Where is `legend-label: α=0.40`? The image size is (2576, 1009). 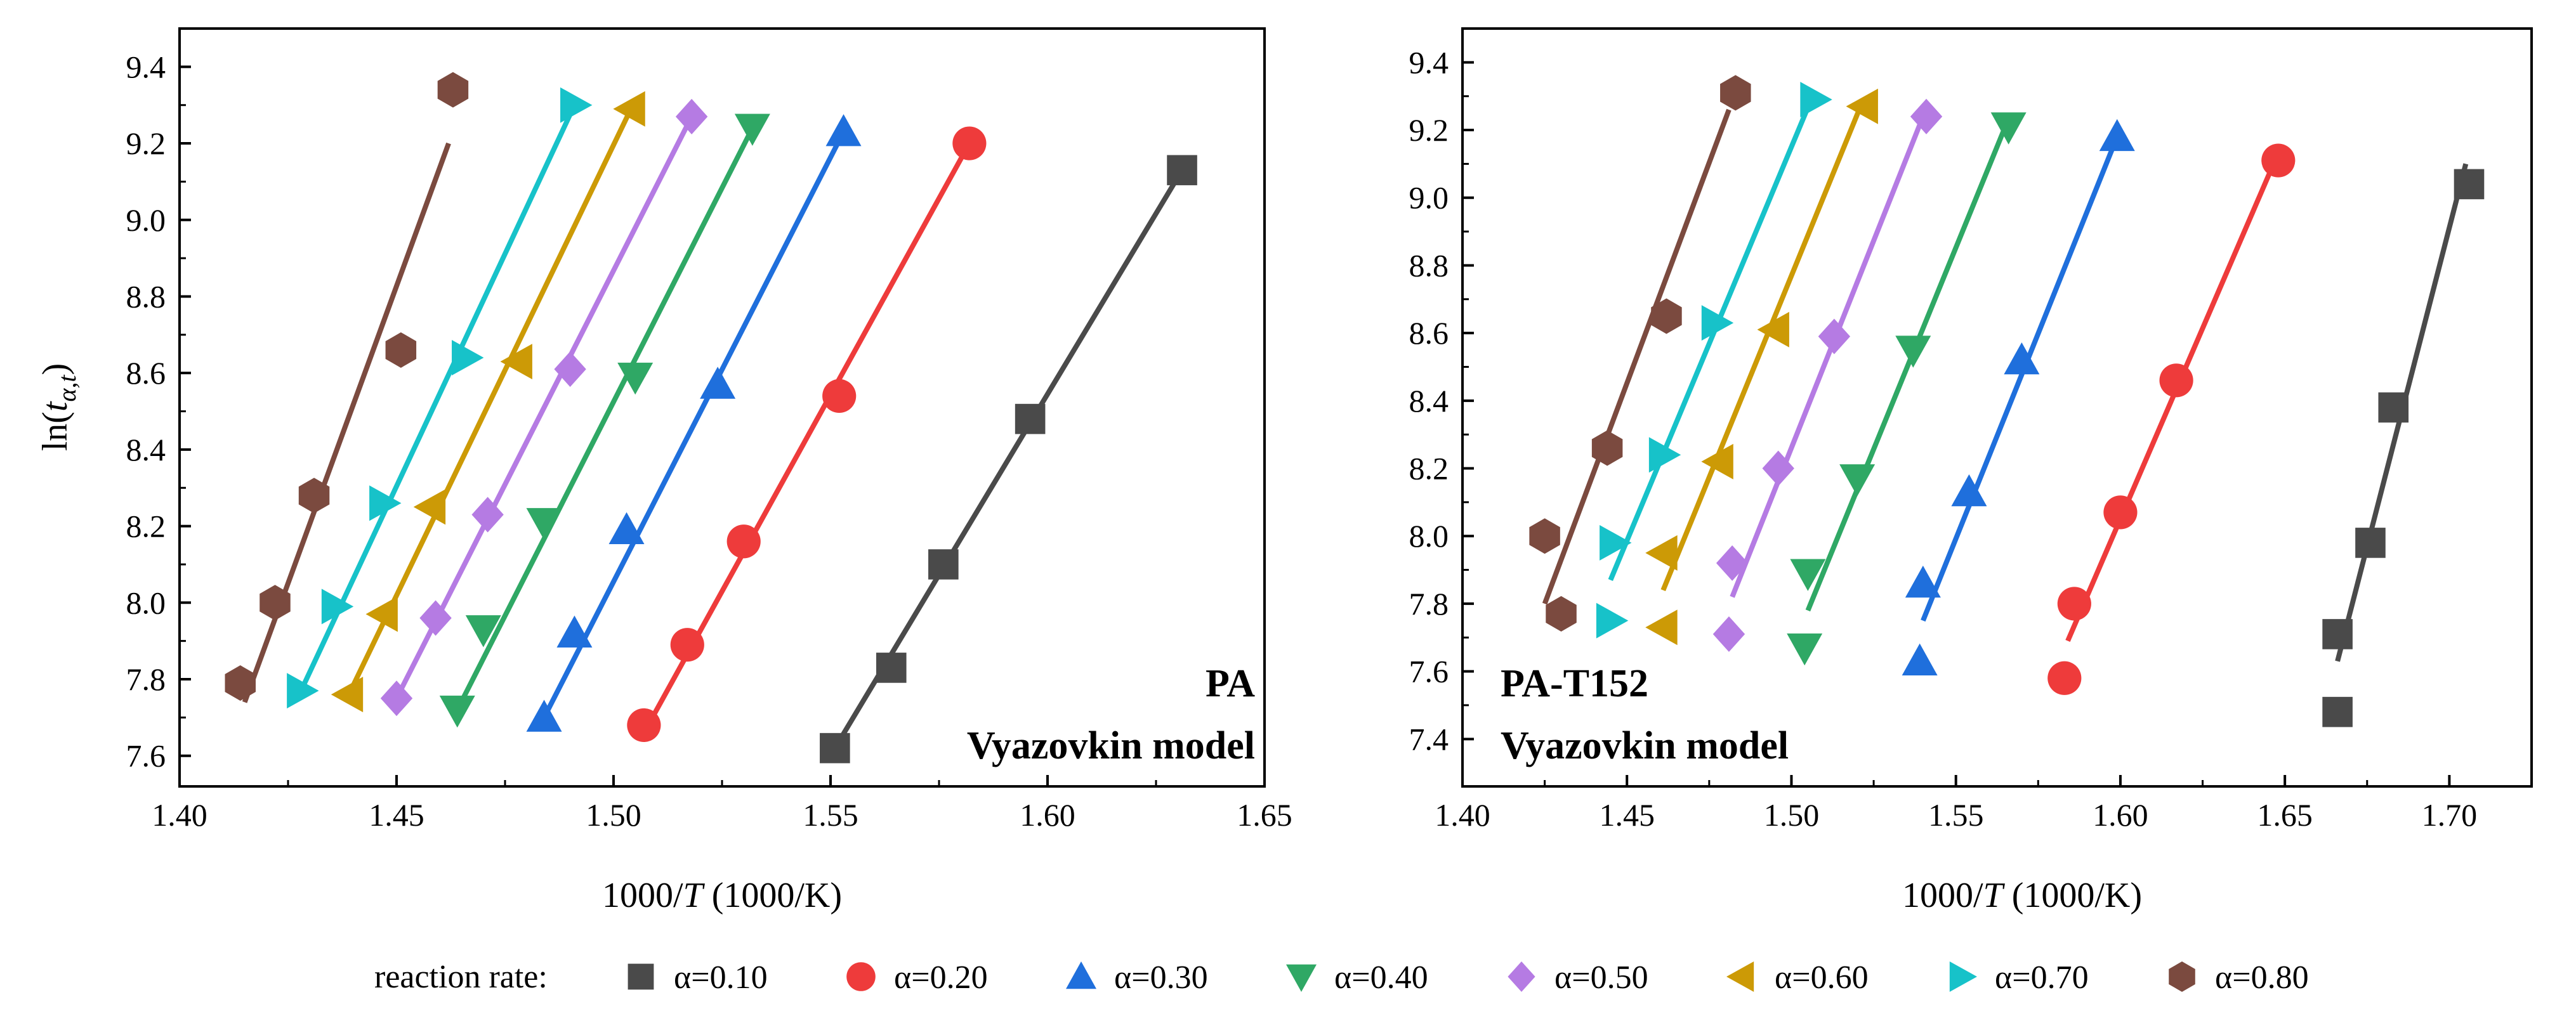
legend-label: α=0.40 is located at coordinates (1381, 978).